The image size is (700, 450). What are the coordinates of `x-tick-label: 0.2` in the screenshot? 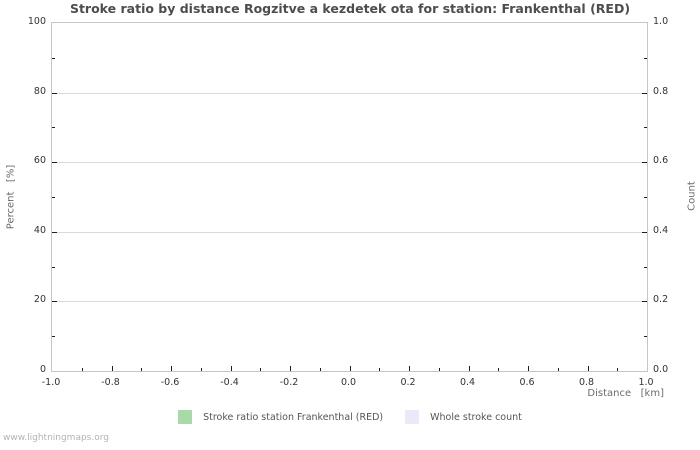 It's located at (408, 382).